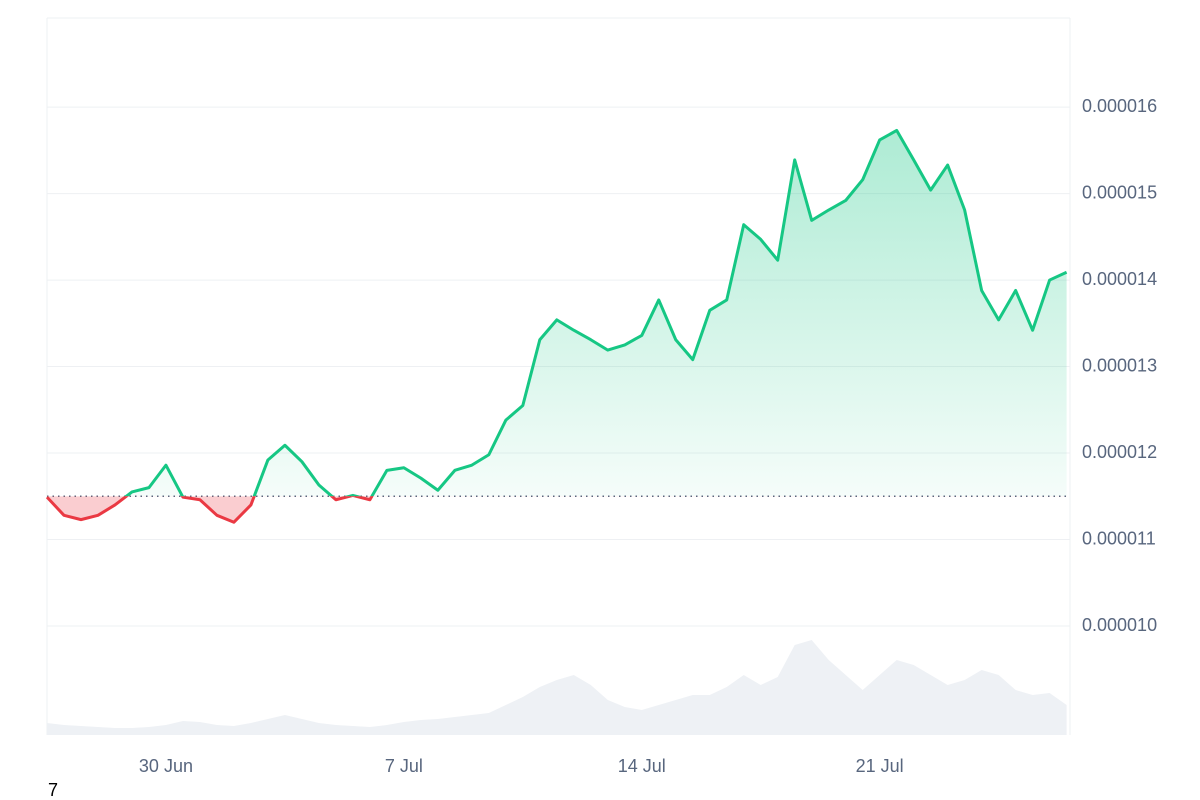  I want to click on x-tick-label: 21 Jul, so click(880, 766).